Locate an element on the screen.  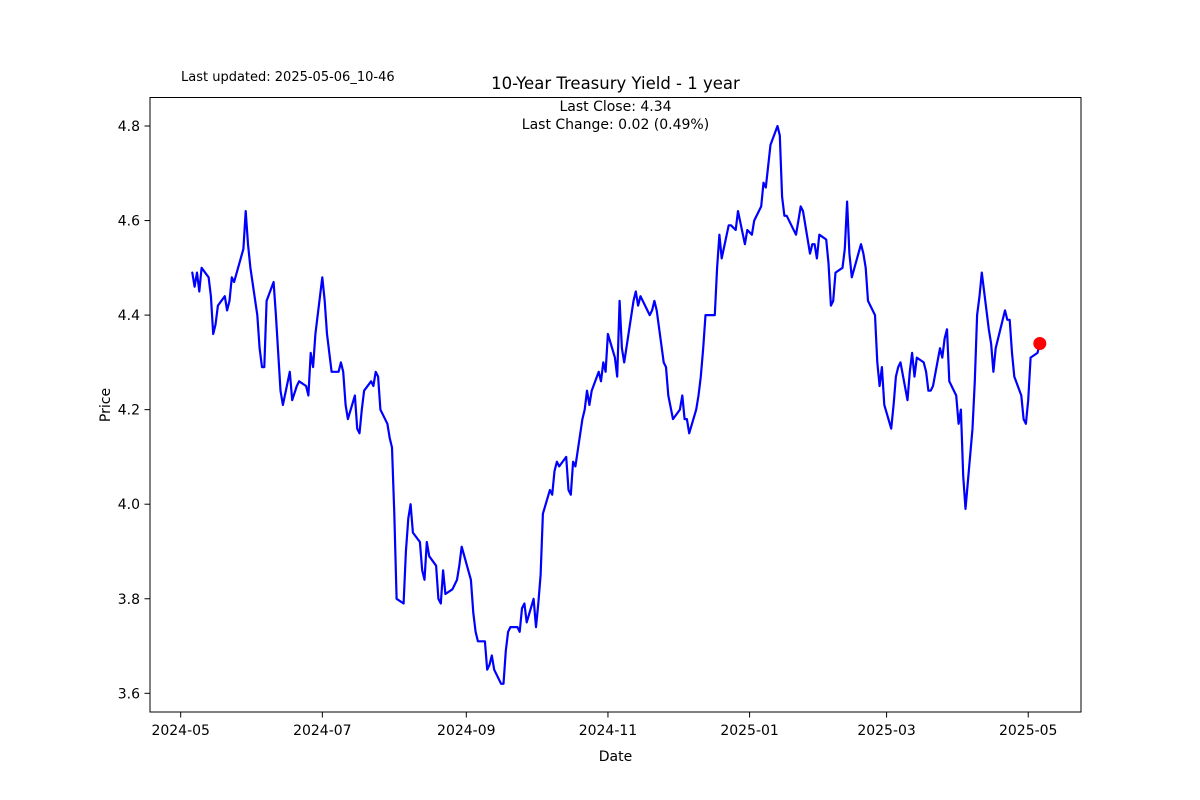
x-tick-label: 2024-09 is located at coordinates (466, 731).